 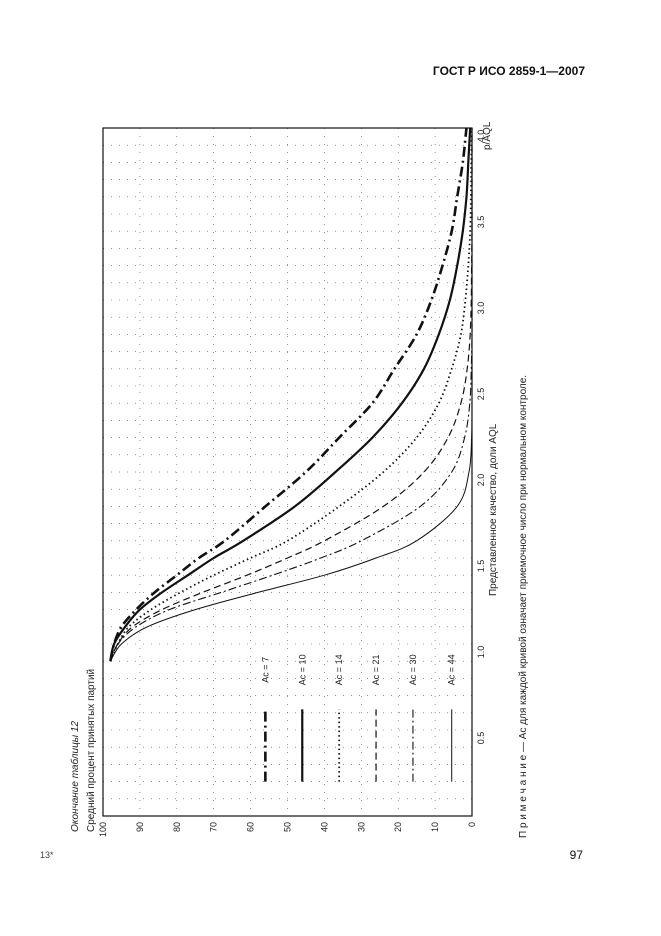 What do you see at coordinates (324, 827) in the screenshot?
I see `y-tick-label: 40` at bounding box center [324, 827].